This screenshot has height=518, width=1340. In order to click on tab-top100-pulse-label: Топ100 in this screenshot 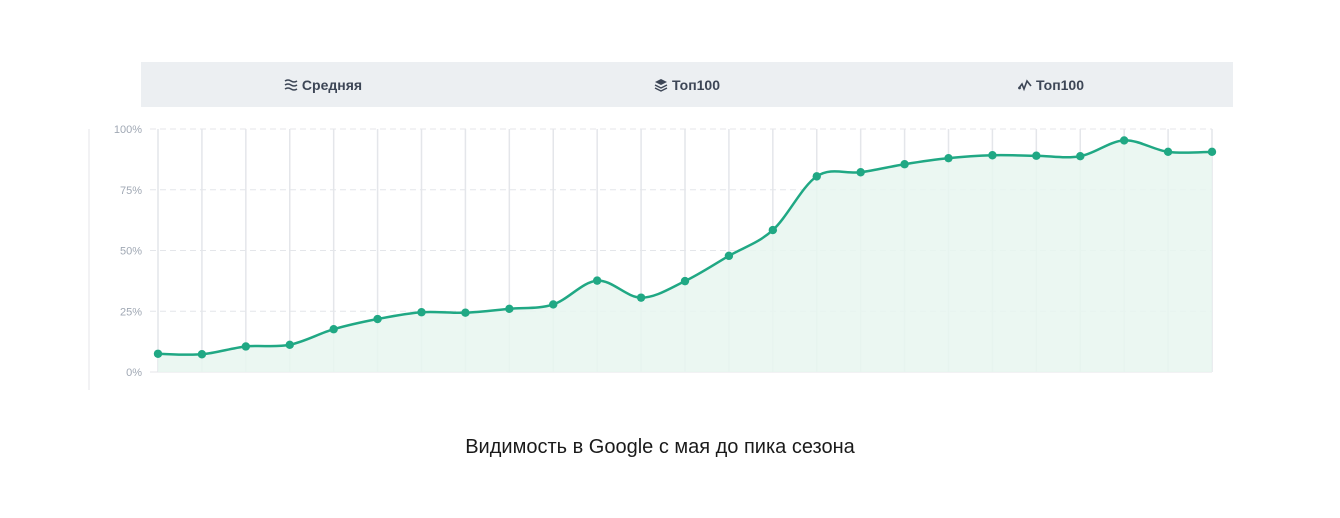, I will do `click(1060, 84)`.